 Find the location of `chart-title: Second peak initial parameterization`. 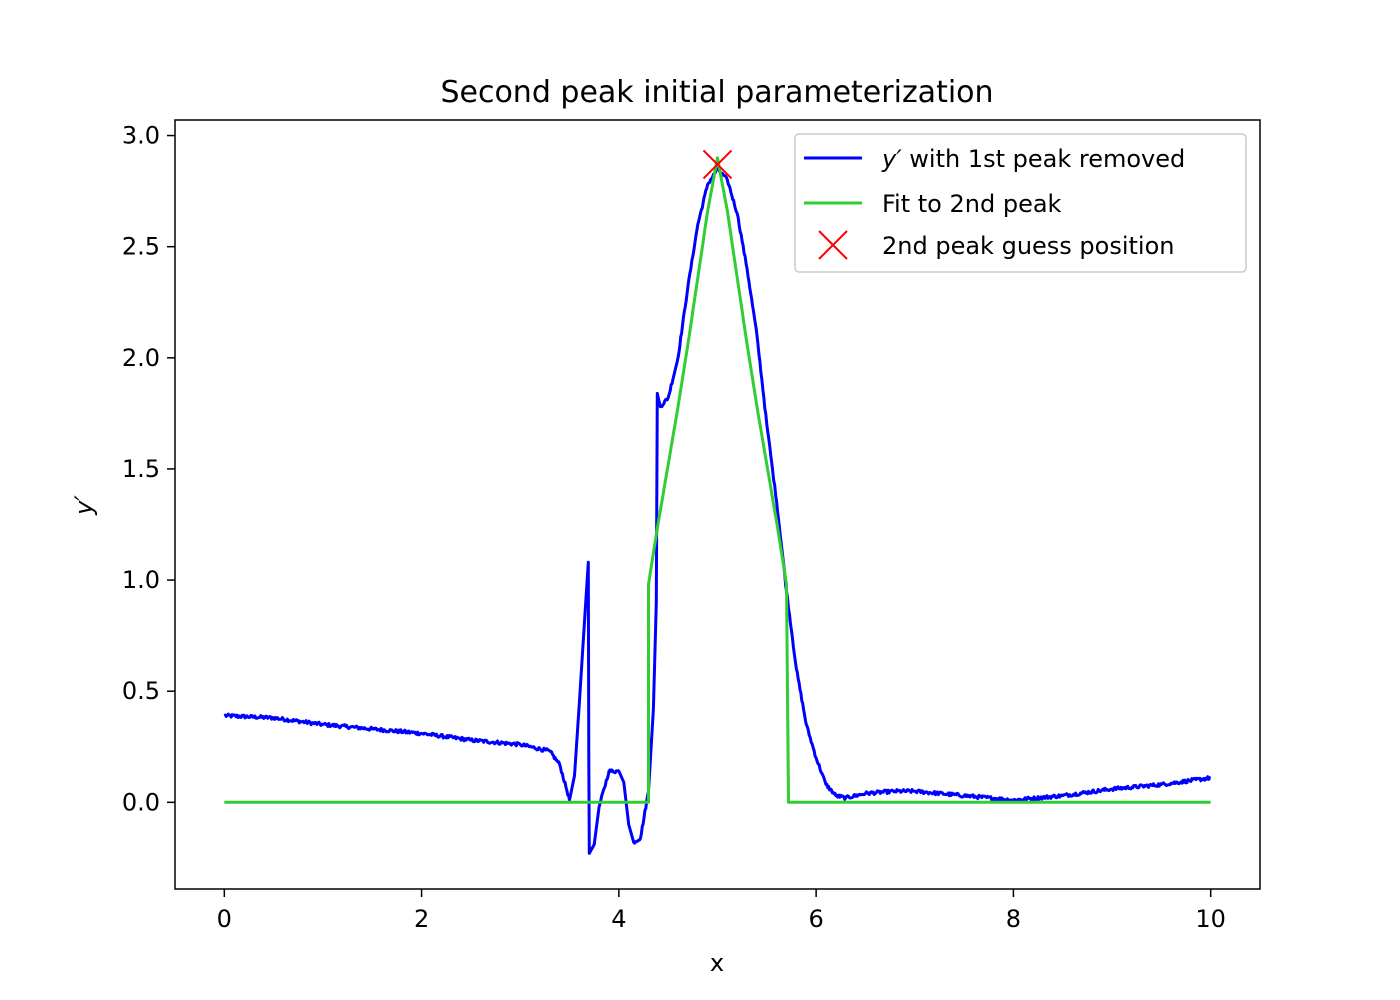

chart-title: Second peak initial parameterization is located at coordinates (716, 92).